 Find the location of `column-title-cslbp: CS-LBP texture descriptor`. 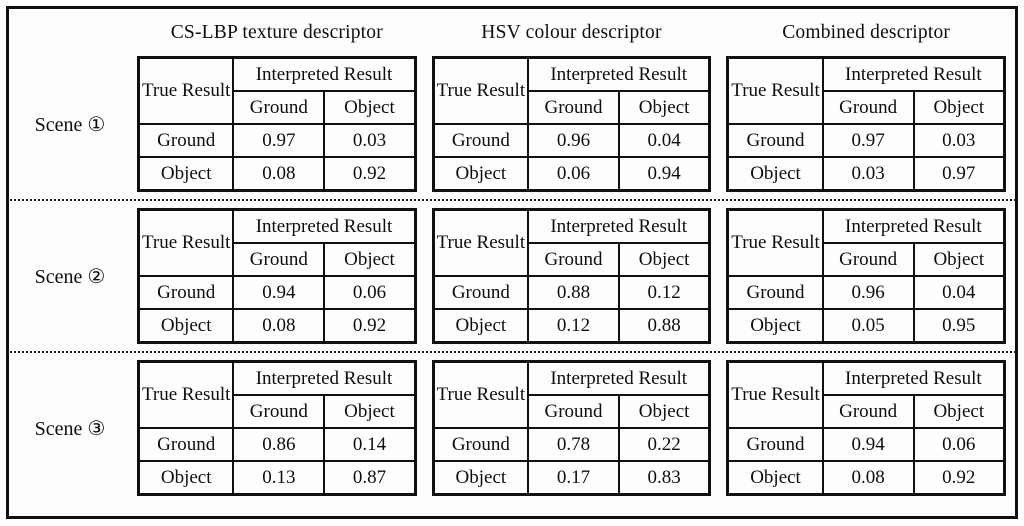

column-title-cslbp: CS-LBP texture descriptor is located at coordinates (276, 32).